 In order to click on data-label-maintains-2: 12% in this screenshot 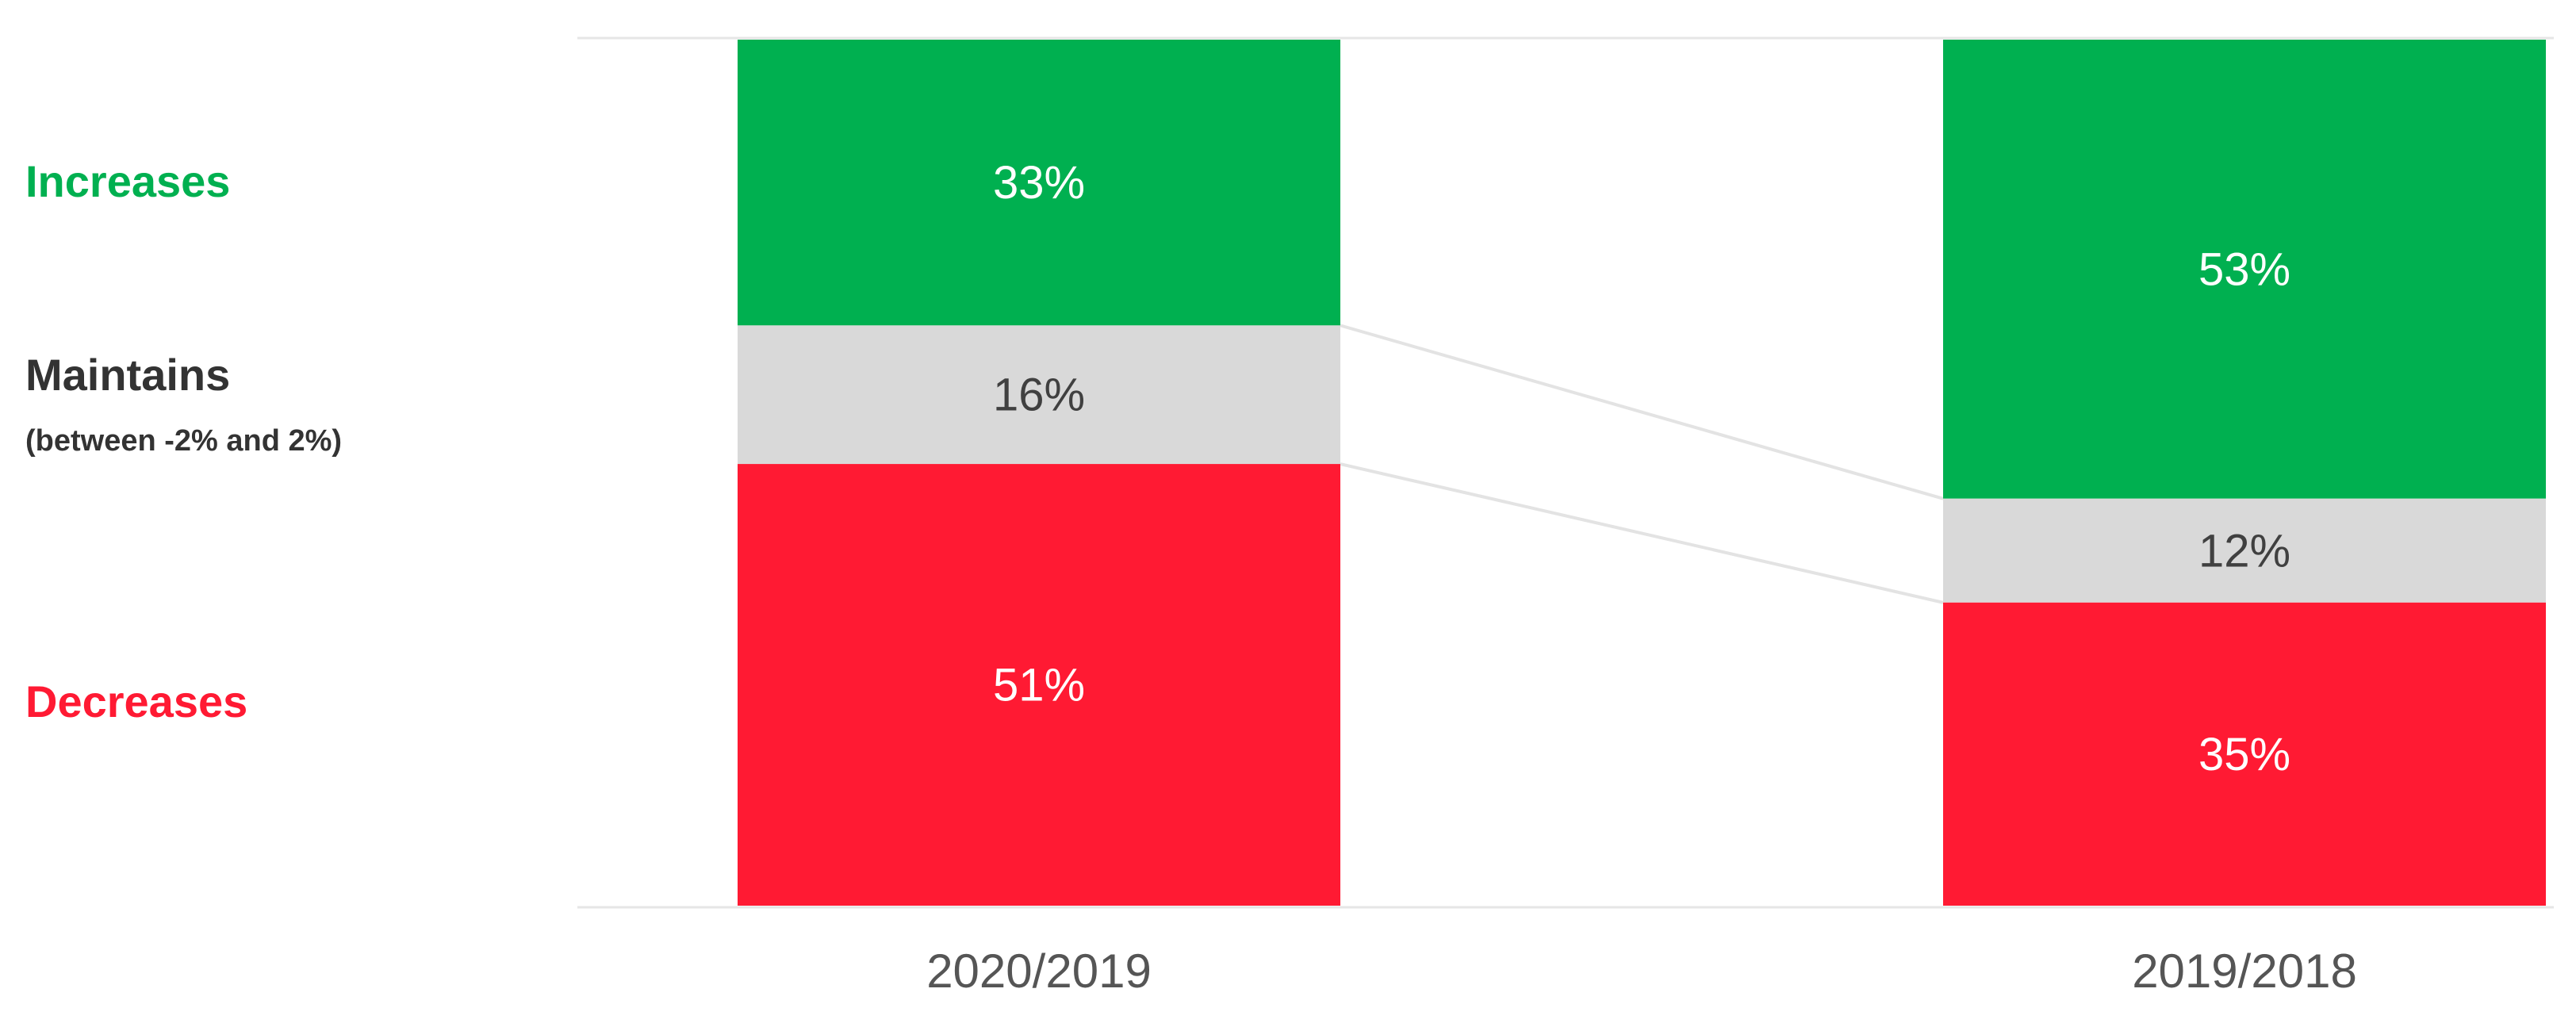, I will do `click(2244, 551)`.